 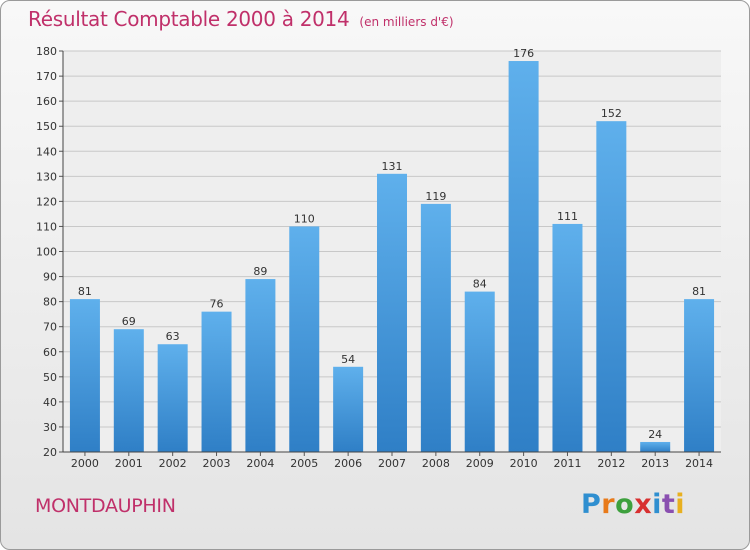 I want to click on bar-2003, so click(x=216, y=381).